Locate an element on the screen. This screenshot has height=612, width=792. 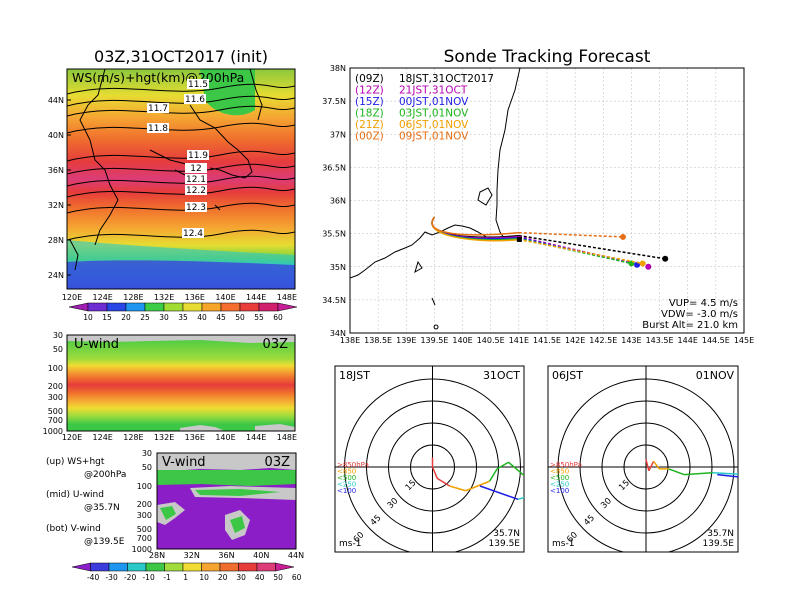
v-lat-label: 40N is located at coordinates (261, 555).